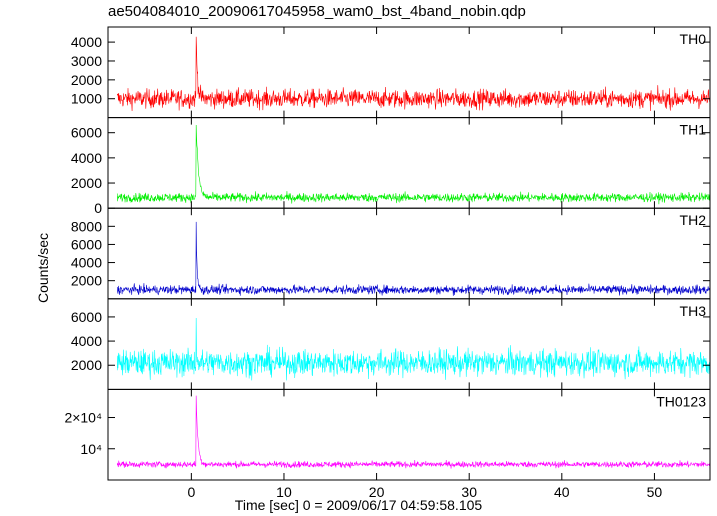 This screenshot has width=717, height=516. What do you see at coordinates (655, 492) in the screenshot?
I see `x-tick-label: 50` at bounding box center [655, 492].